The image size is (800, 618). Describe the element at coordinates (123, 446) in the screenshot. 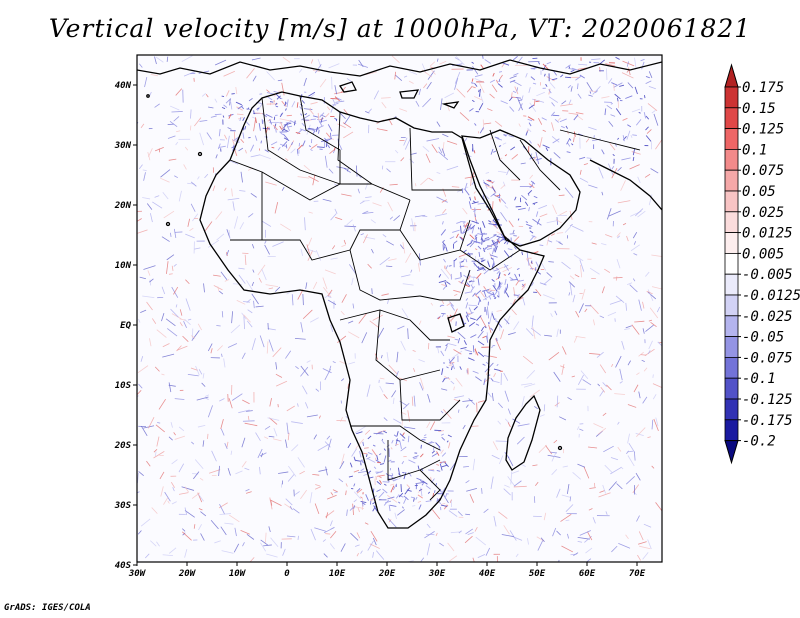

I see `lat-label: 20S` at that location.